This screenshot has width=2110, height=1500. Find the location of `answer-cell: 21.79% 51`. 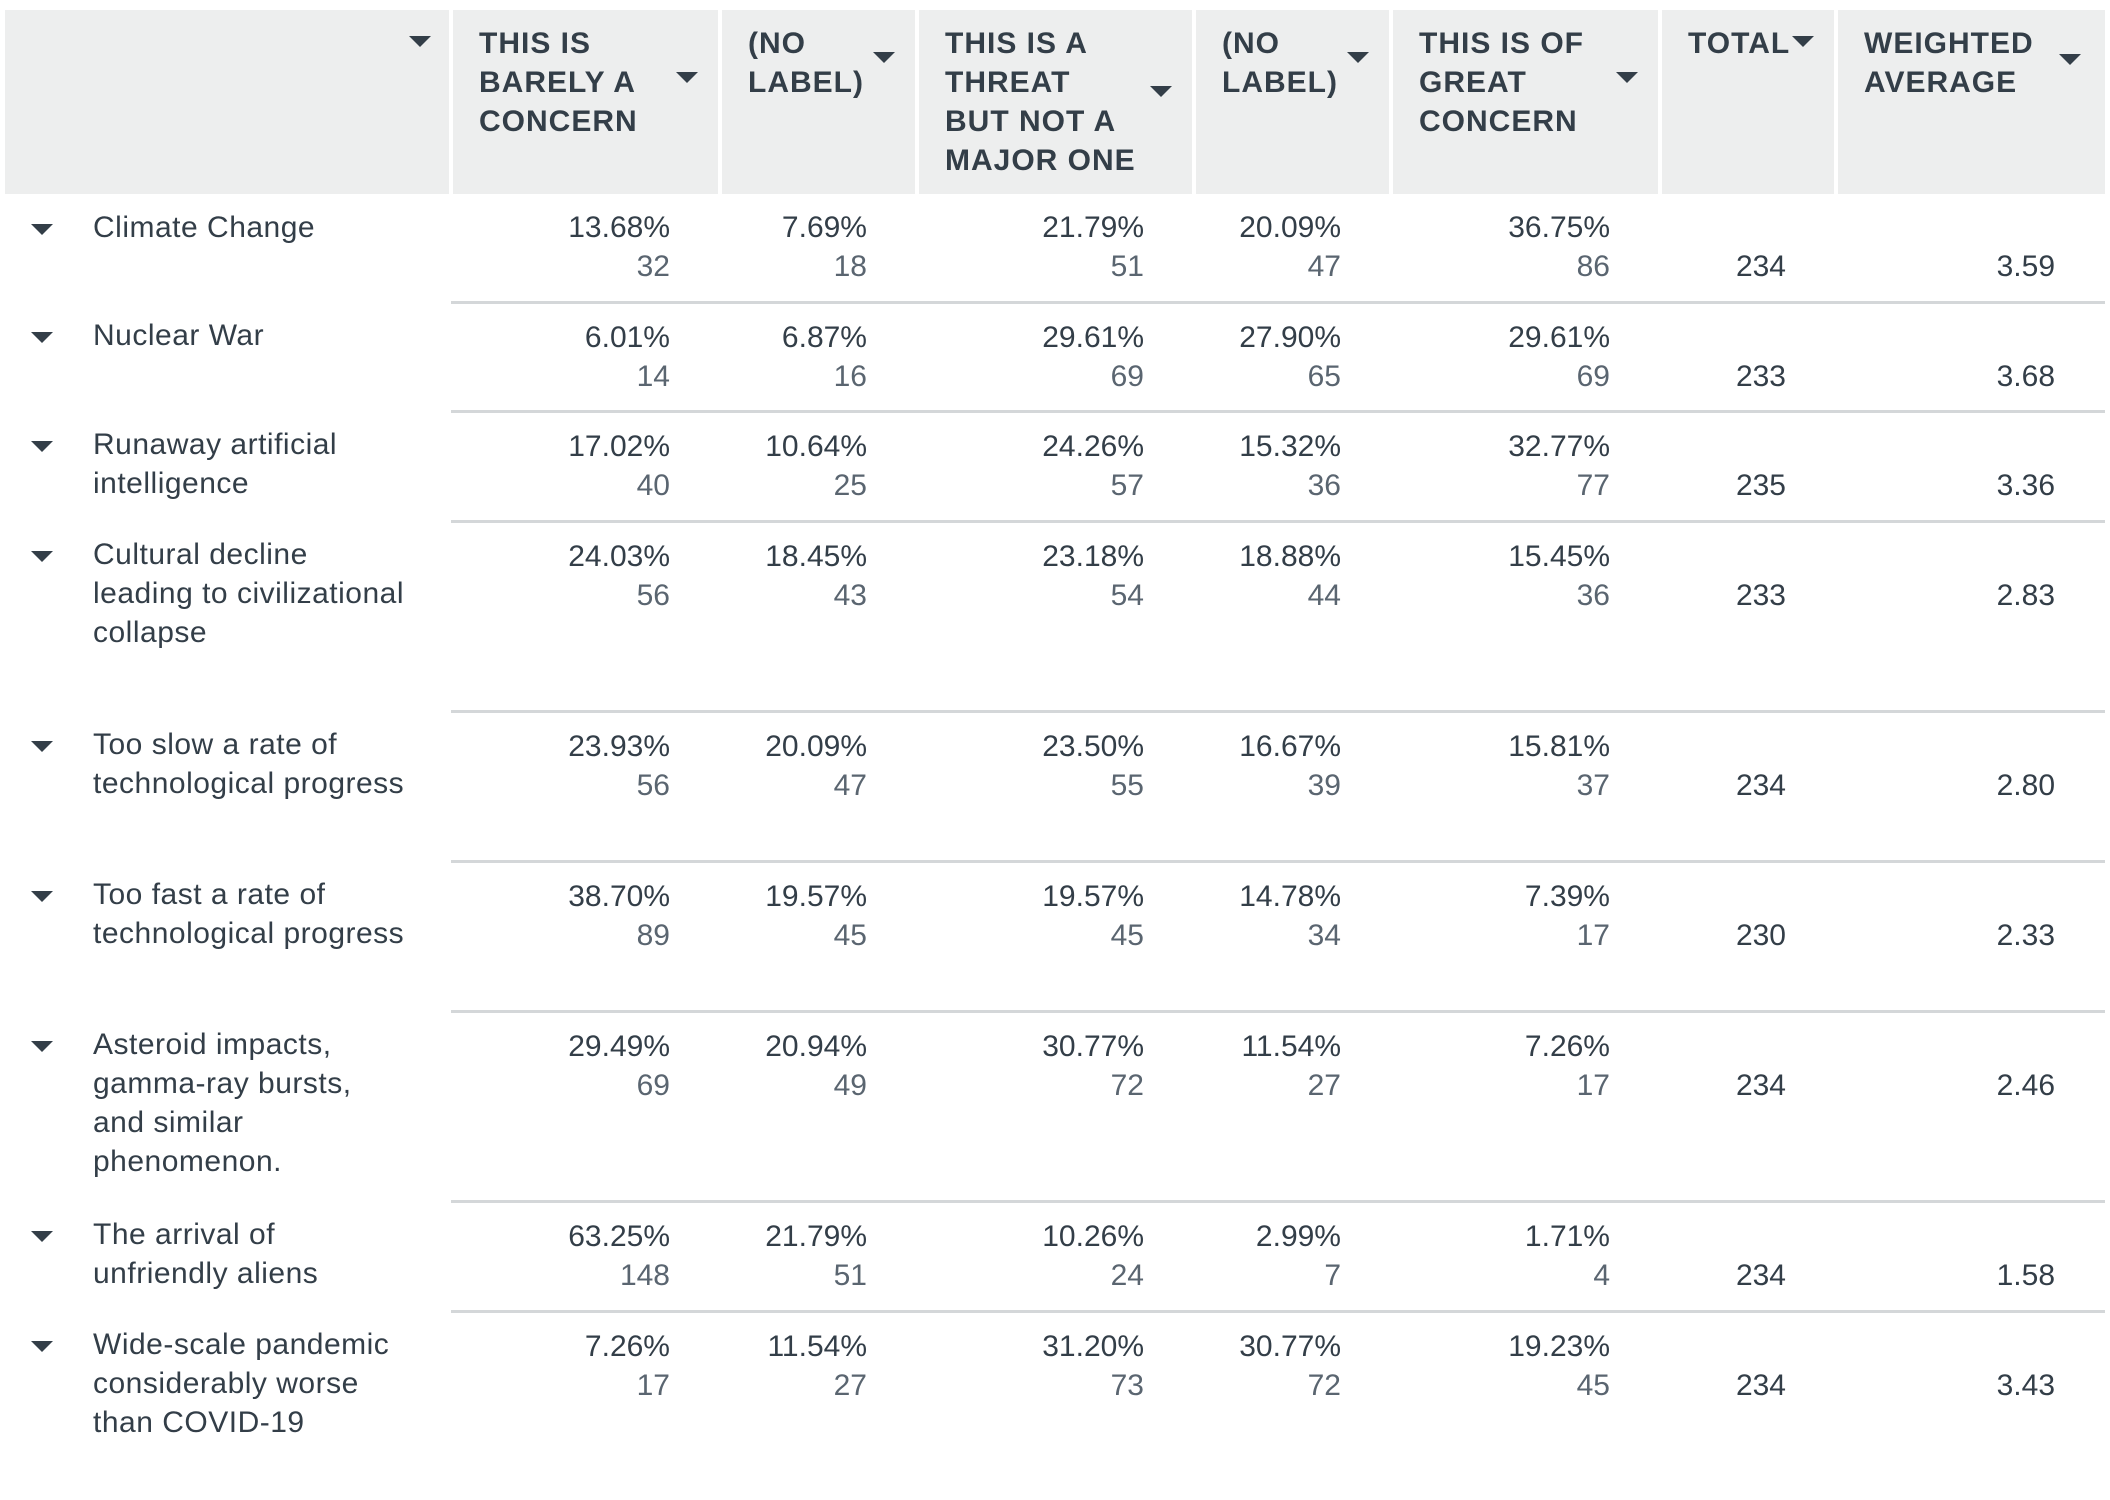

answer-cell: 21.79% 51 is located at coordinates (818, 1255).